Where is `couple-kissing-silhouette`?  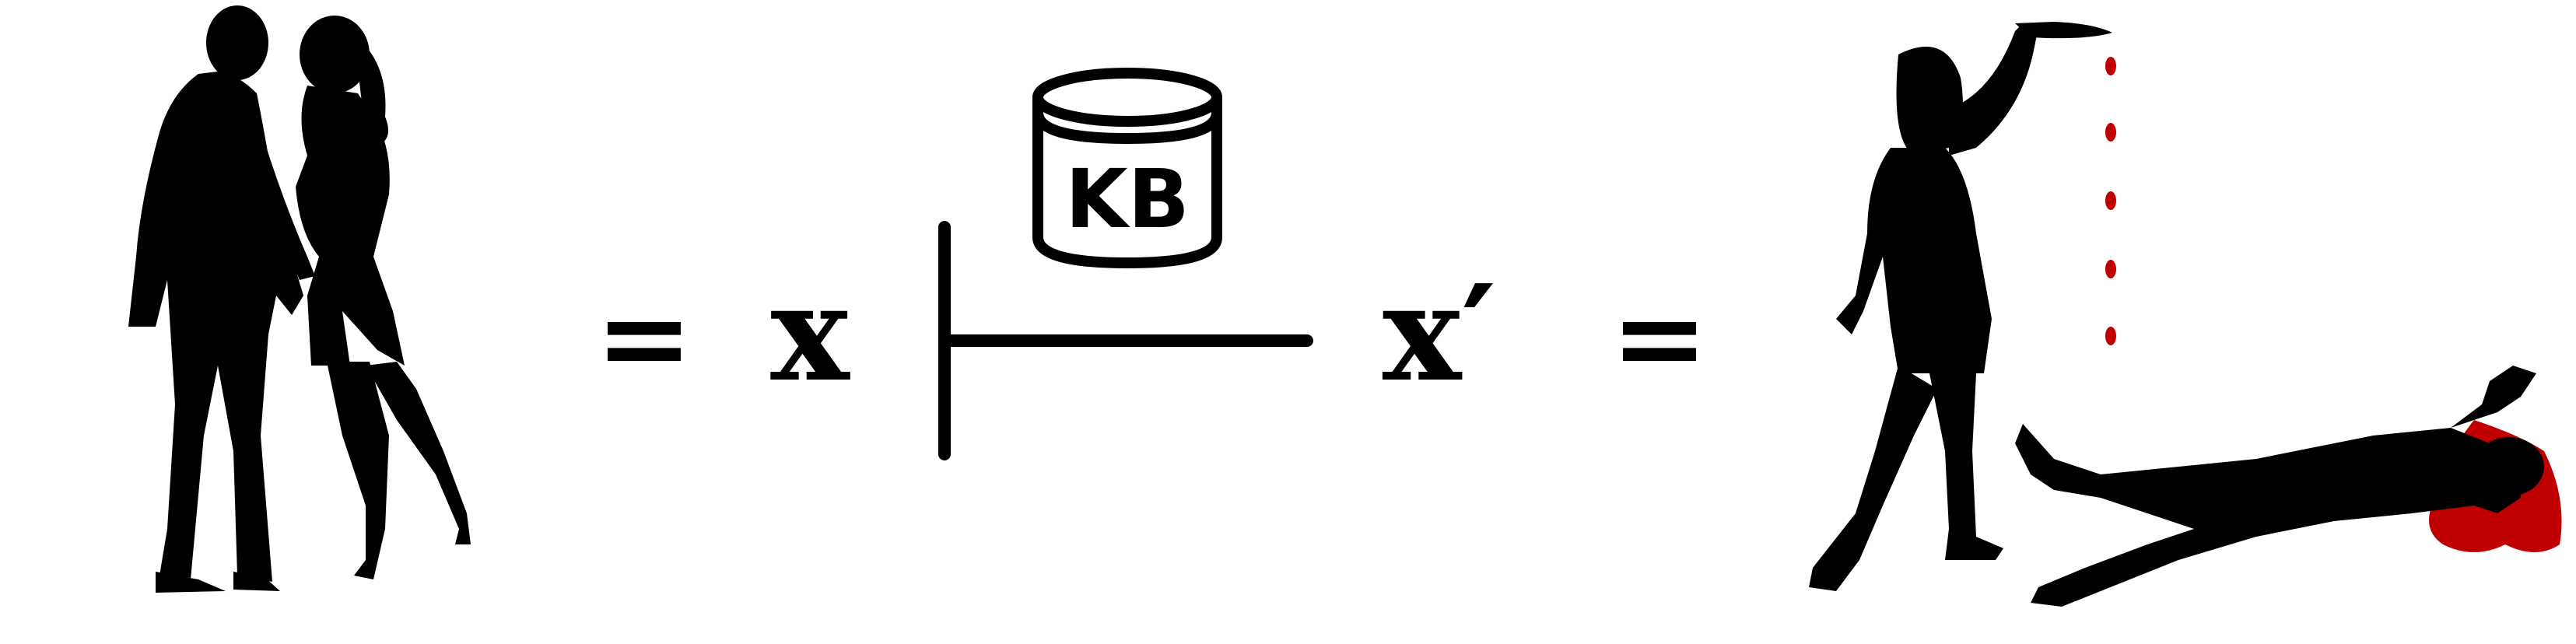 couple-kissing-silhouette is located at coordinates (299, 299).